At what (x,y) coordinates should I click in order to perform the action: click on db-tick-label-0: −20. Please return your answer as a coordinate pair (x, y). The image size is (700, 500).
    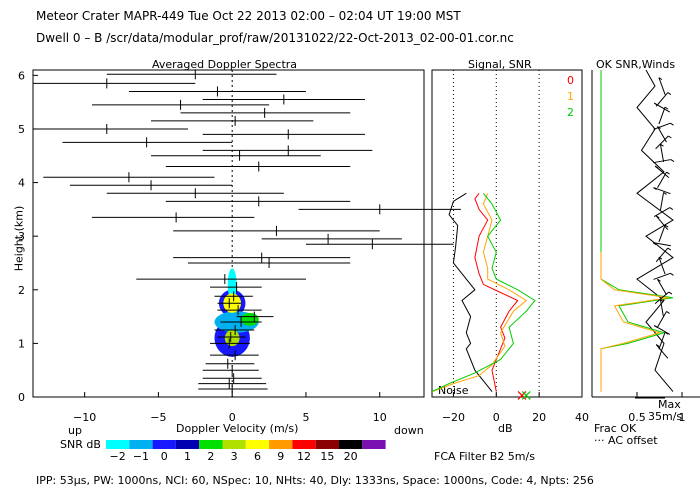
    Looking at the image, I should click on (453, 417).